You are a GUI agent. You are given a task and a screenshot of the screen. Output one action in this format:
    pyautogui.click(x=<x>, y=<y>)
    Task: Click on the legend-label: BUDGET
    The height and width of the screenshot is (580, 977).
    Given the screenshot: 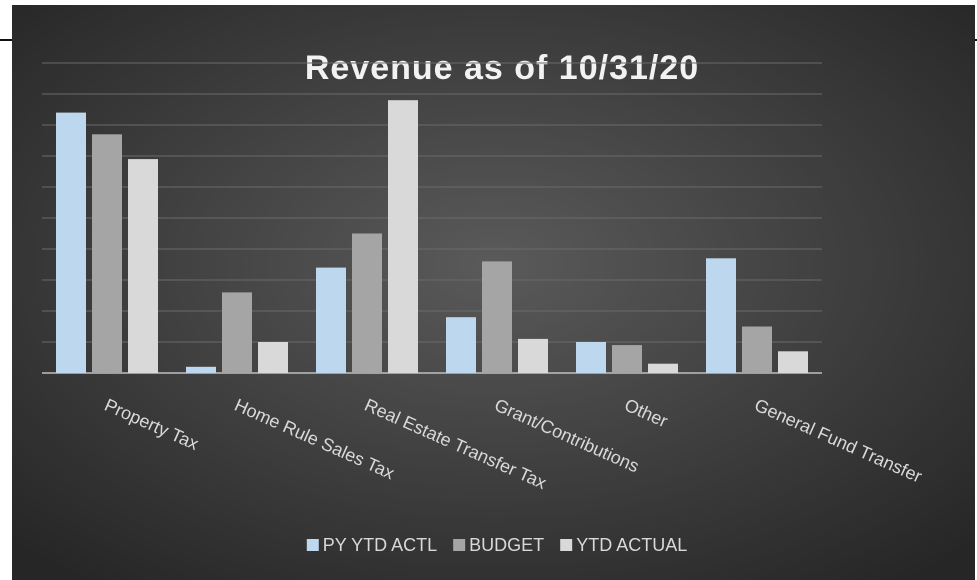 What is the action you would take?
    pyautogui.click(x=506, y=545)
    